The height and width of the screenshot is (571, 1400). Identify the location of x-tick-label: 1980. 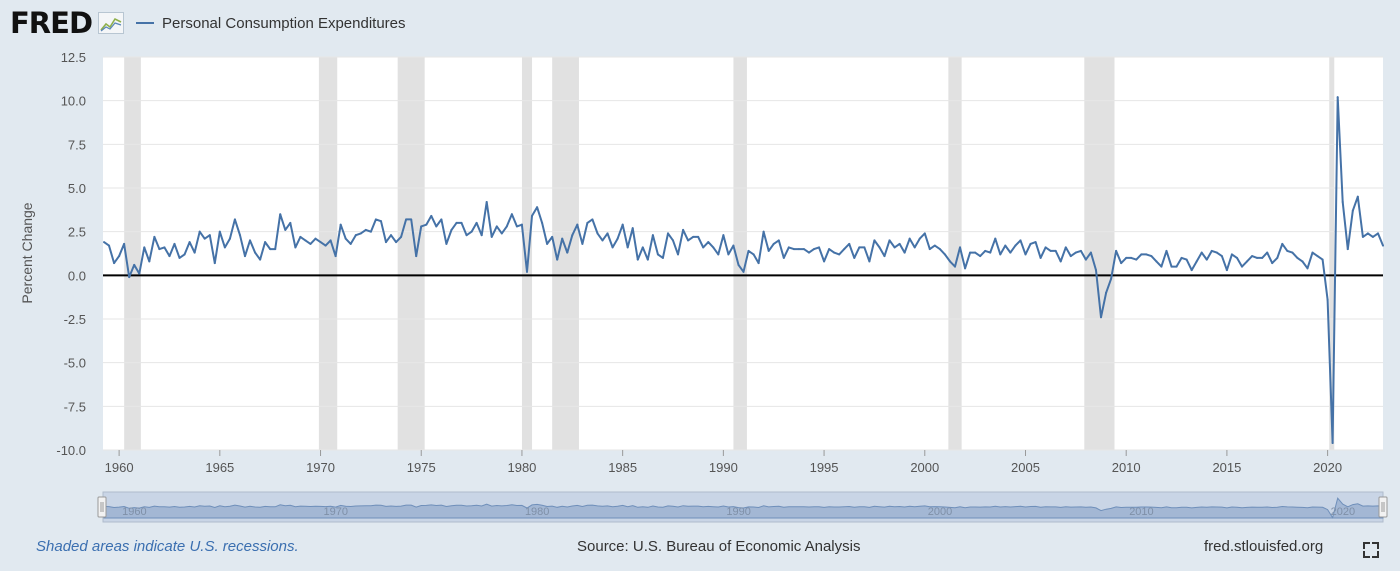
(521, 467).